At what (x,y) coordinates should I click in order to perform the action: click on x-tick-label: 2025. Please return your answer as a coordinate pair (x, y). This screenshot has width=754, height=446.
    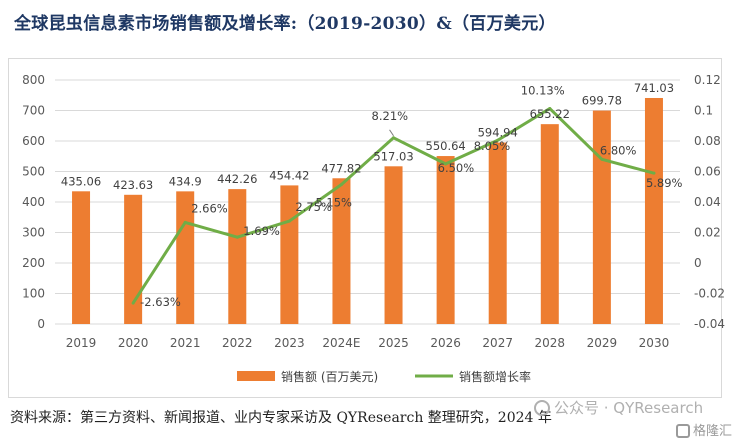
    Looking at the image, I should click on (393, 343).